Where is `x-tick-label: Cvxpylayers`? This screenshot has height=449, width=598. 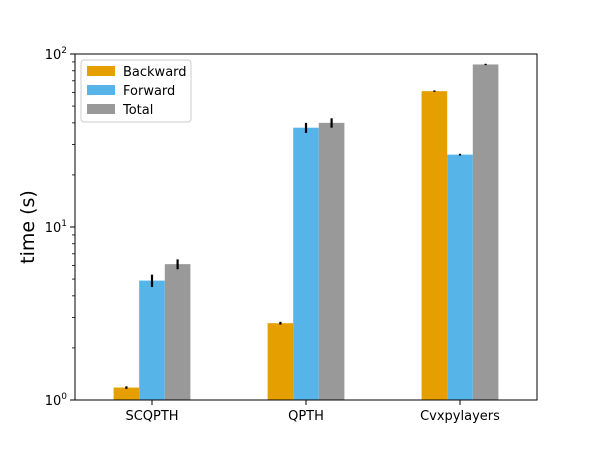
x-tick-label: Cvxpylayers is located at coordinates (460, 416).